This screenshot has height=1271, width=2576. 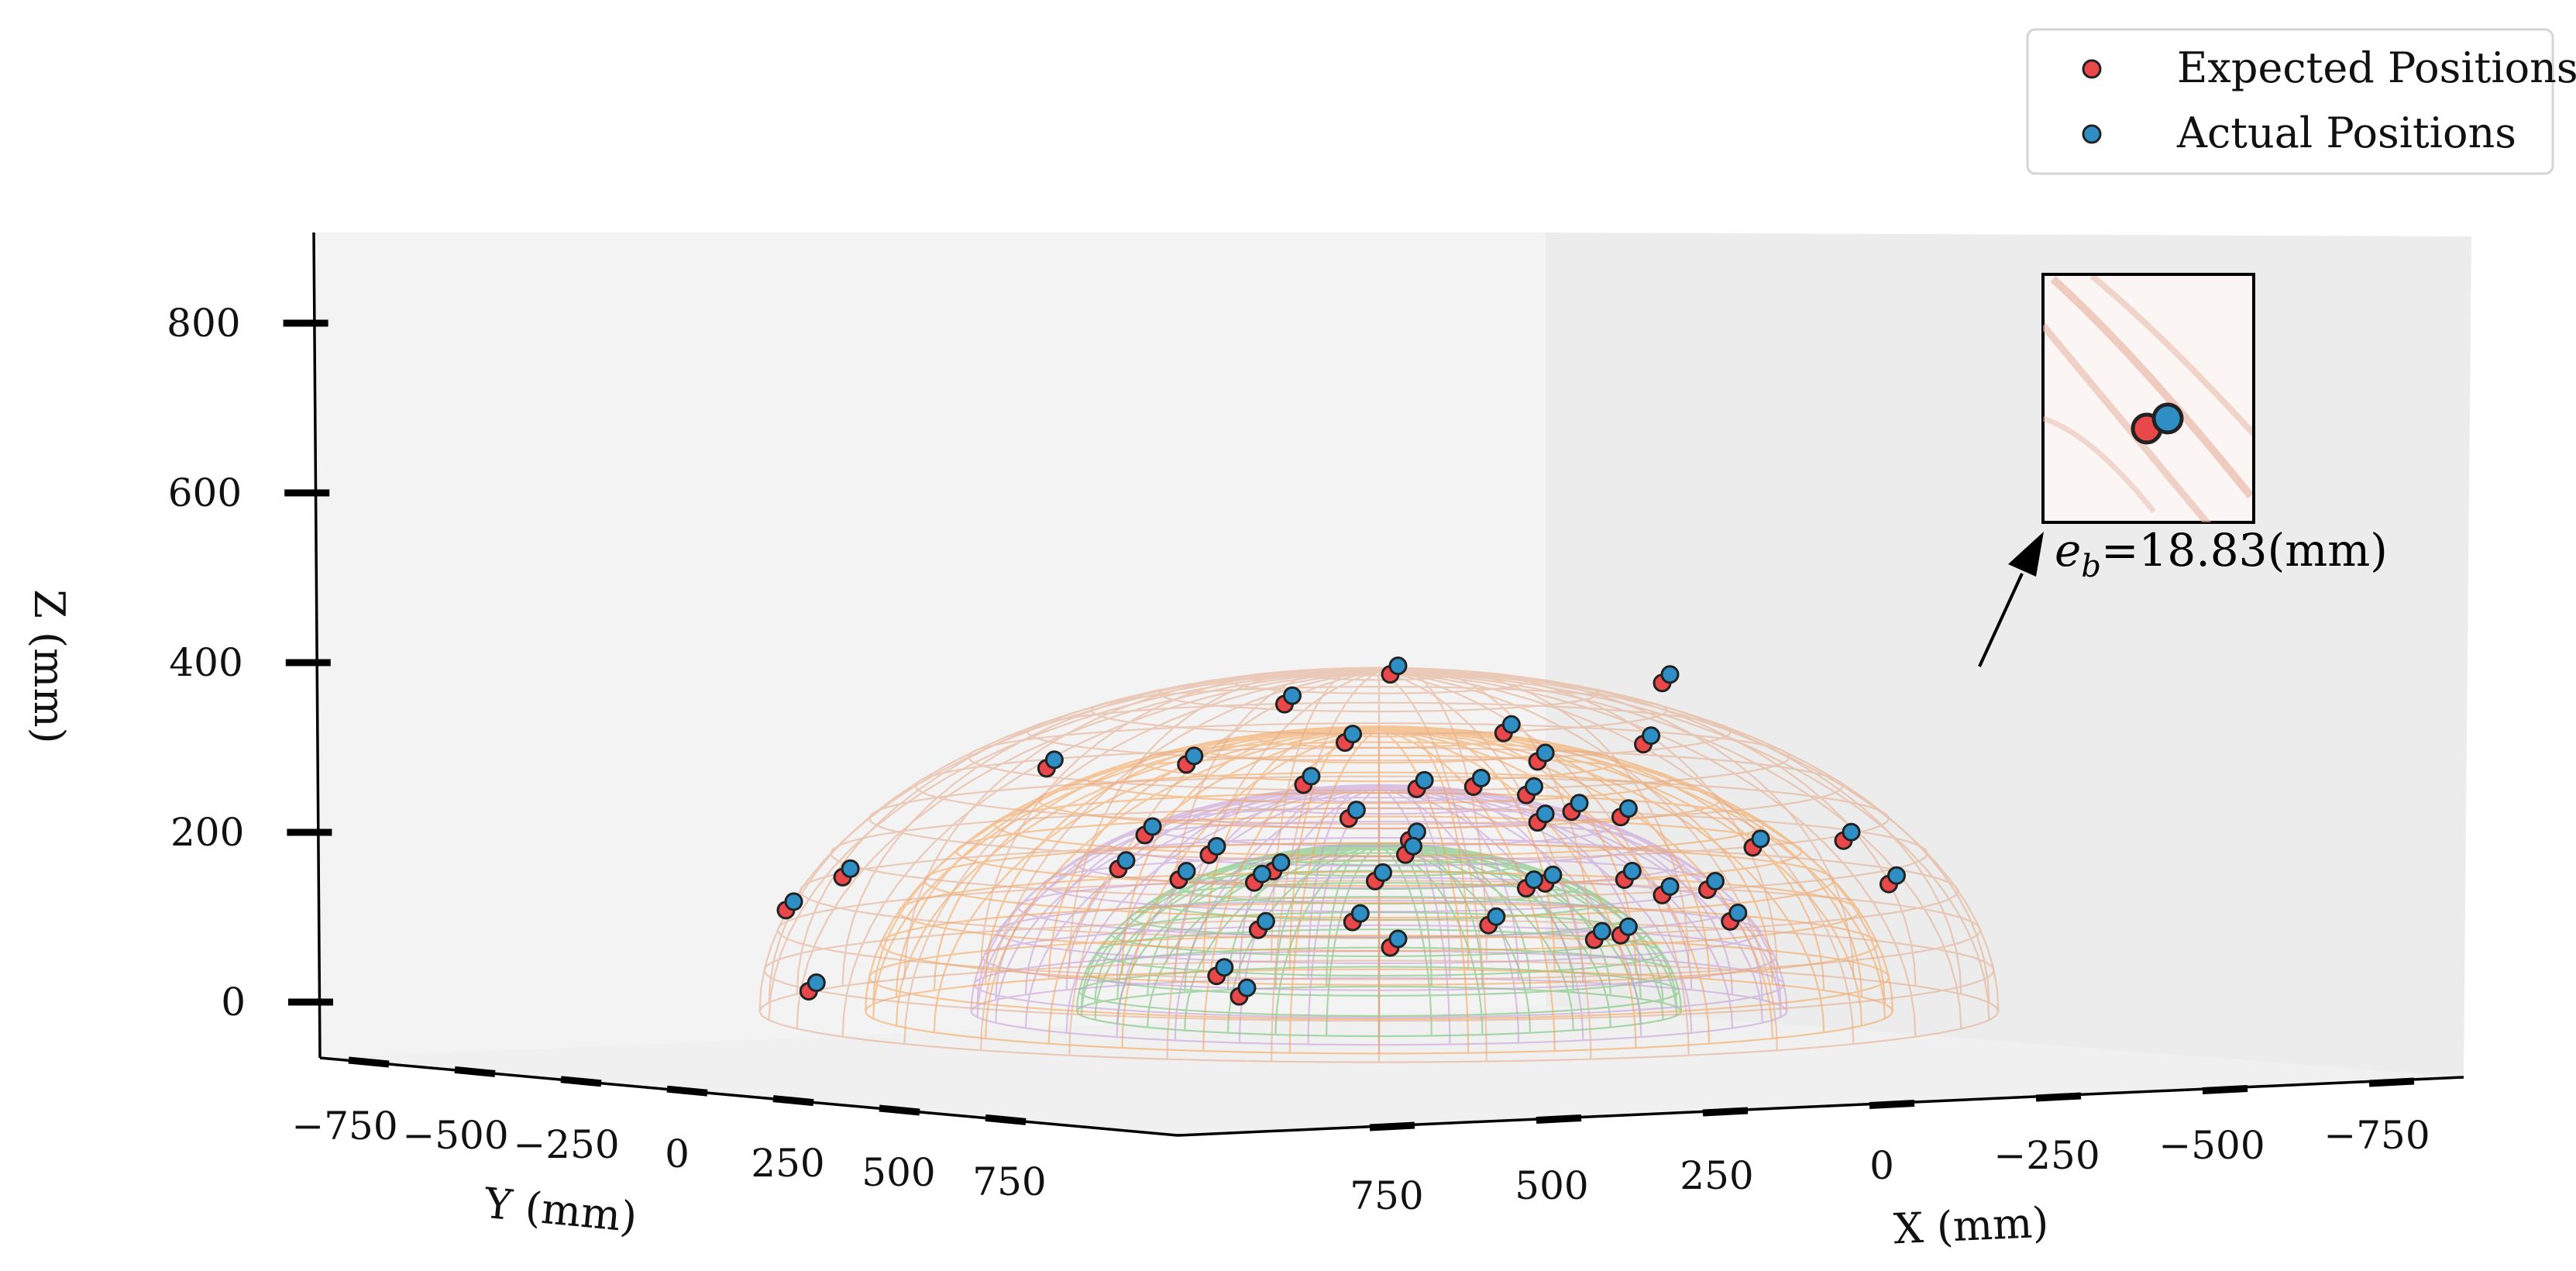 I want to click on legend-box, so click(x=2290, y=101).